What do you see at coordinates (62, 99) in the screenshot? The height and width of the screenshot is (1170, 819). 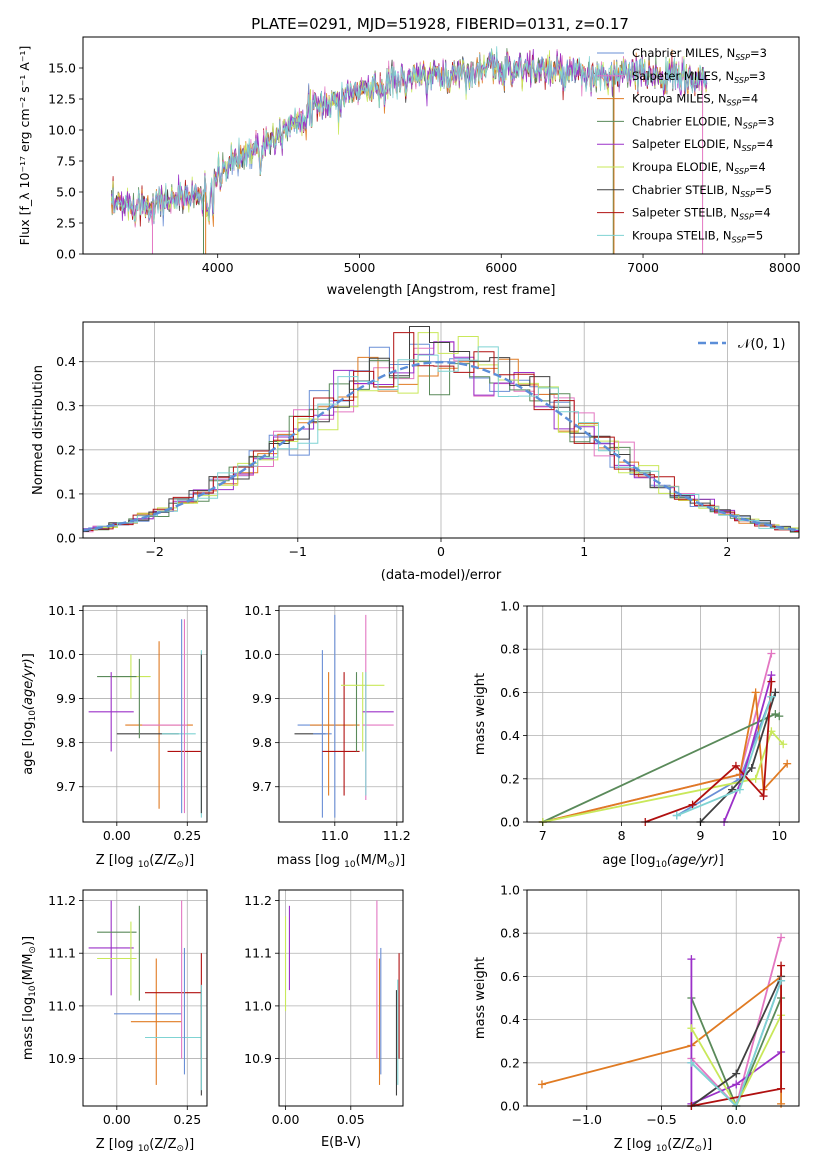 I see `y-tick-label: 12.5` at bounding box center [62, 99].